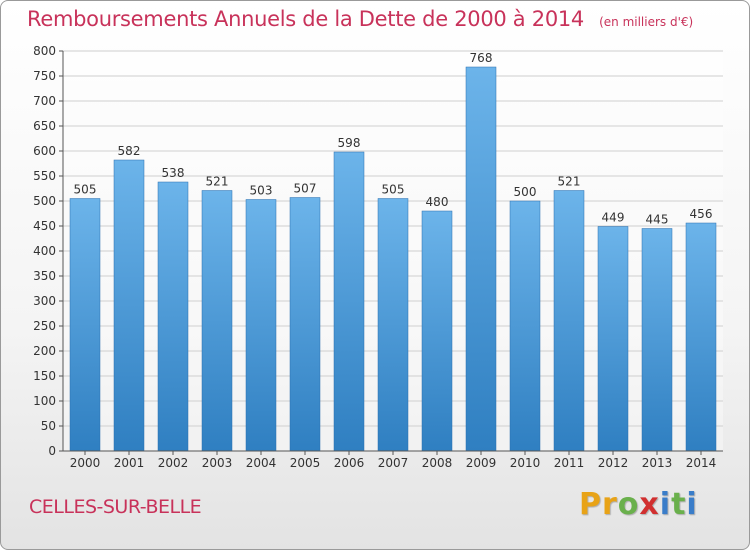  Describe the element at coordinates (657, 220) in the screenshot. I see `bar-value-label: 445` at that location.